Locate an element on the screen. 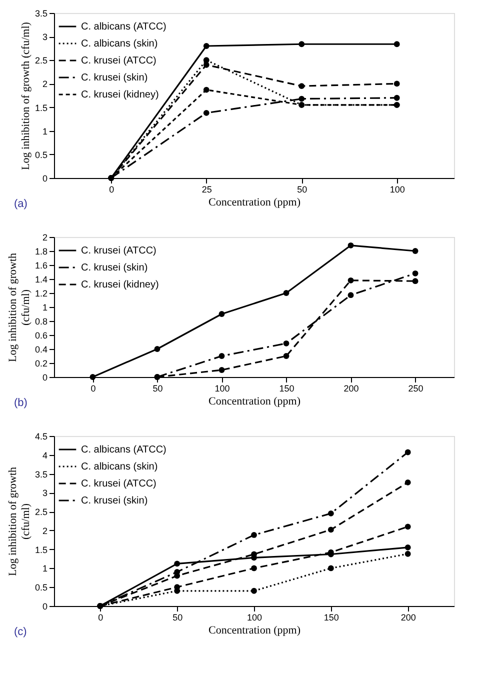 The height and width of the screenshot is (677, 488). y-tick-label: 1.6 is located at coordinates (41, 265).